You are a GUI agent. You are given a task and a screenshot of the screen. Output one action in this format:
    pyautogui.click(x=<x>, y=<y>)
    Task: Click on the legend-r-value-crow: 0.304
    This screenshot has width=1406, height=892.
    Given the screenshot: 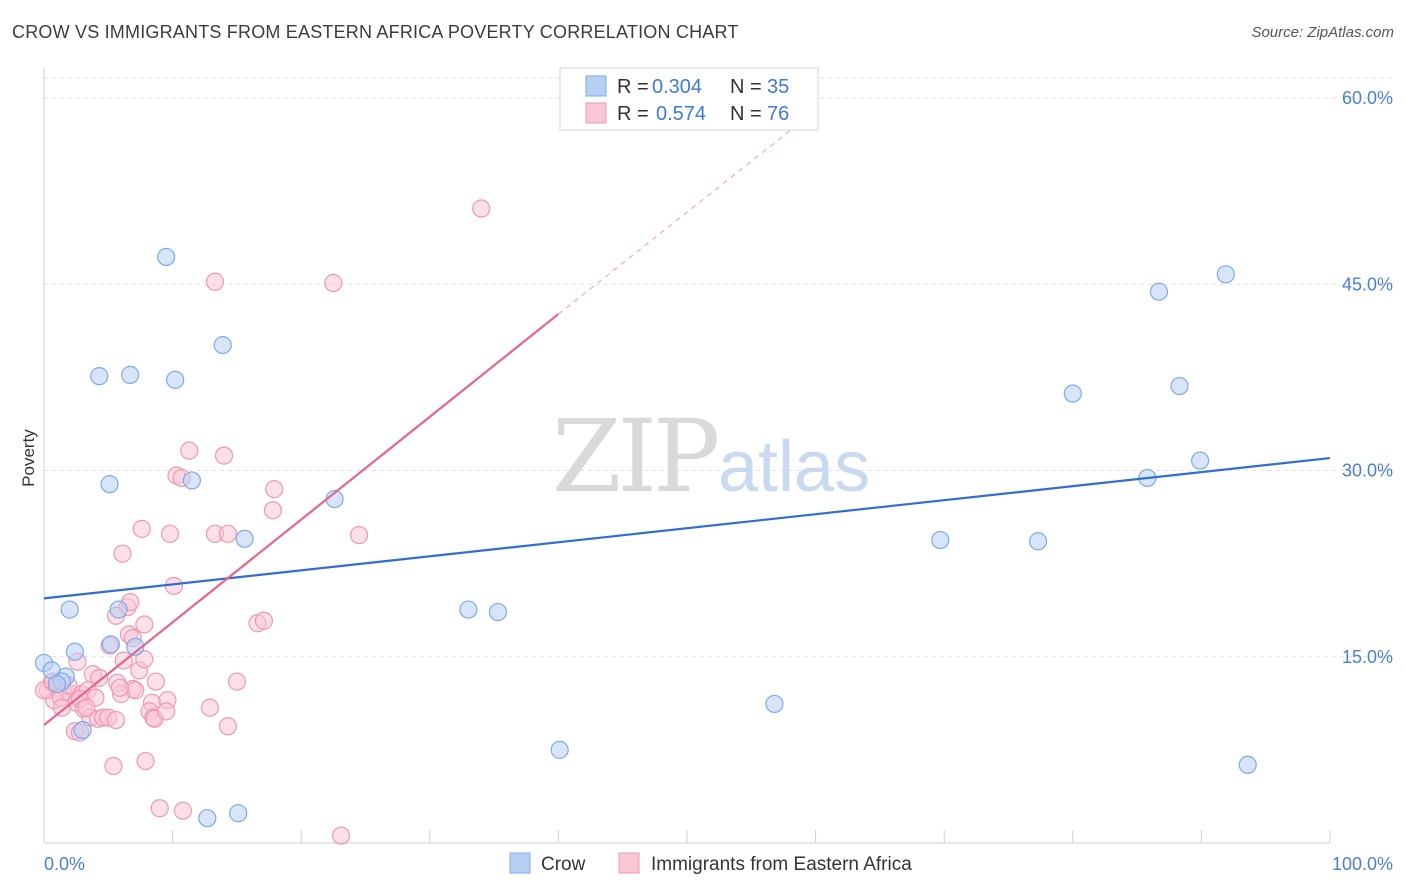 What is the action you would take?
    pyautogui.click(x=677, y=87)
    